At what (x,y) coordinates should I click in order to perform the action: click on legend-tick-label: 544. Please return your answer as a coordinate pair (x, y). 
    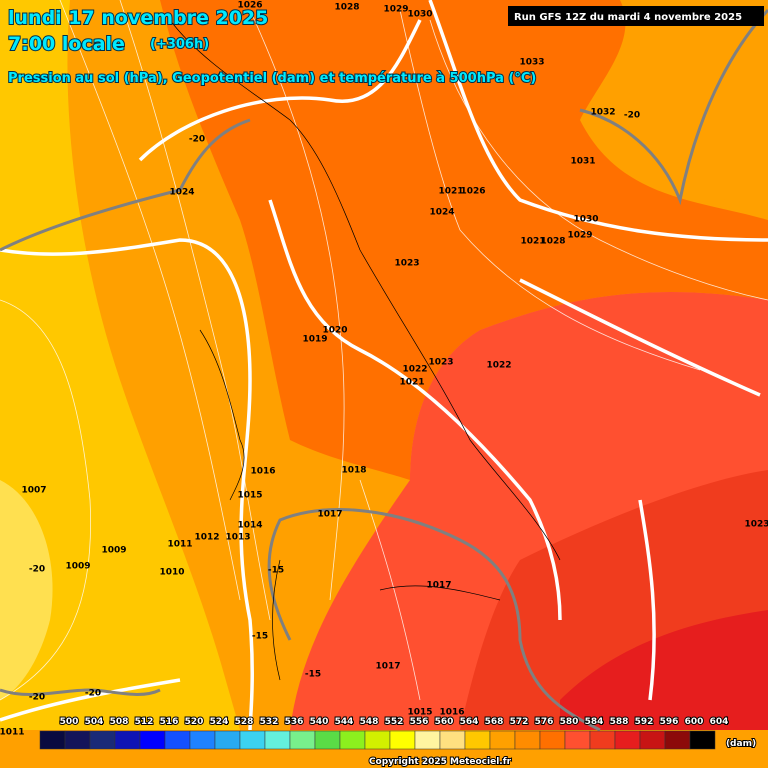
    Looking at the image, I should click on (344, 722).